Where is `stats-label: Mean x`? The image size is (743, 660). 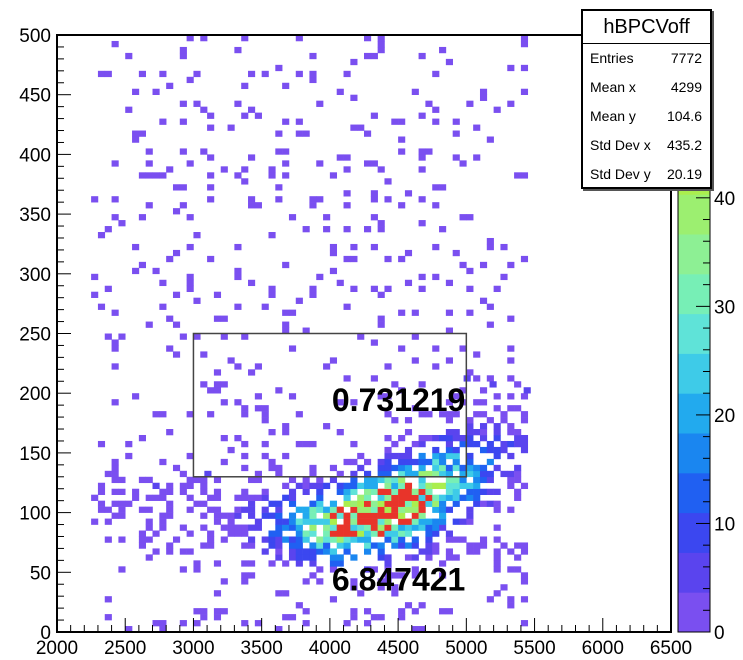 stats-label: Mean x is located at coordinates (613, 87).